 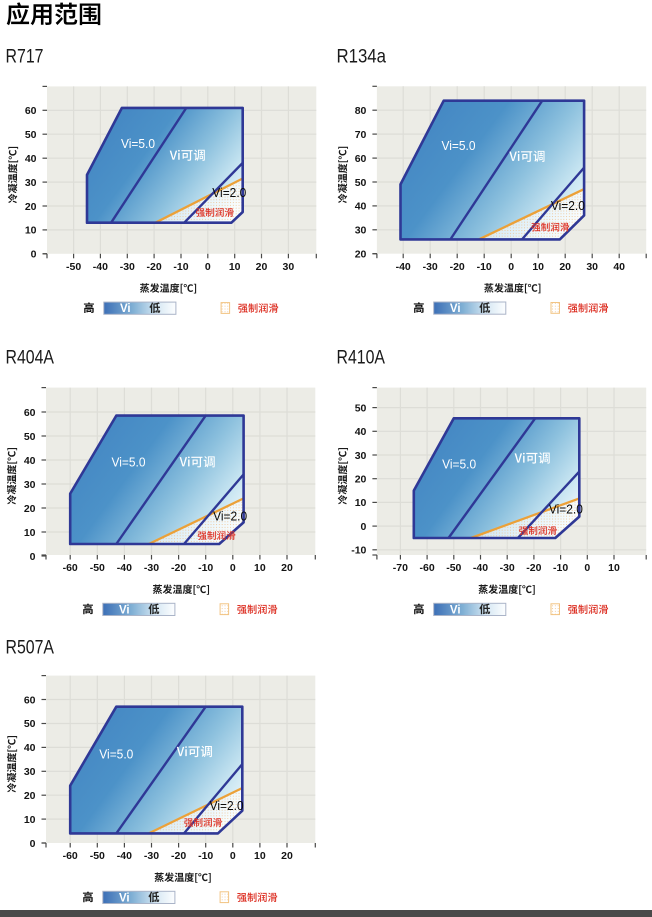 I want to click on svg-text: -70, so click(x=400, y=568).